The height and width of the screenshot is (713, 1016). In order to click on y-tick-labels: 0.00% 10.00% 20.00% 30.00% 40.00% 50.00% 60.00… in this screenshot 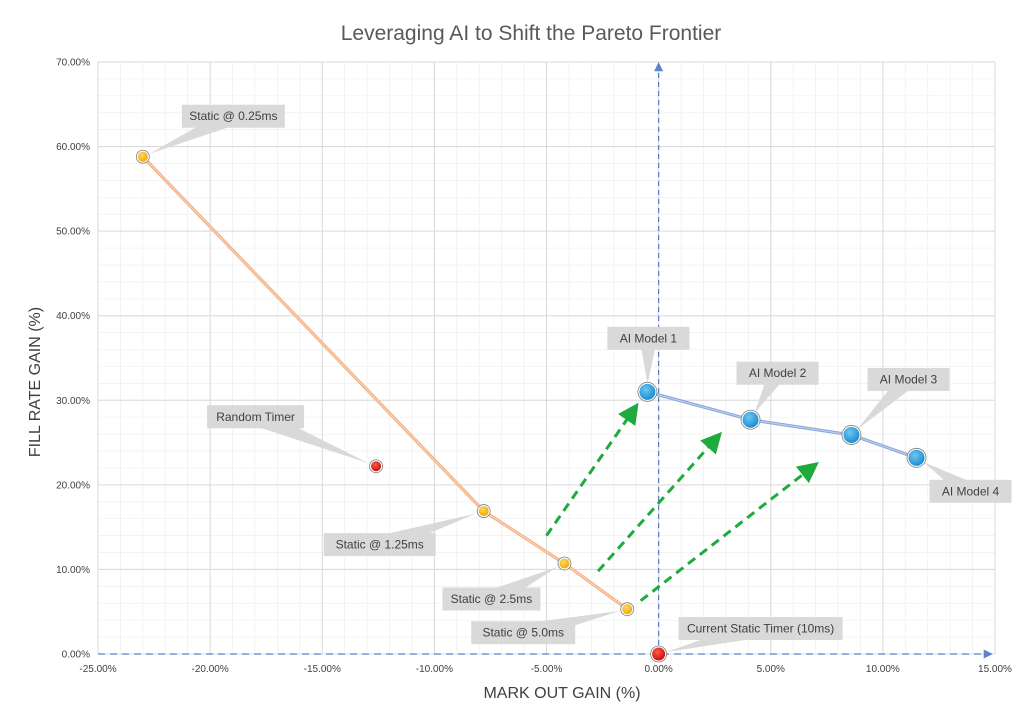, I will do `click(73, 359)`.